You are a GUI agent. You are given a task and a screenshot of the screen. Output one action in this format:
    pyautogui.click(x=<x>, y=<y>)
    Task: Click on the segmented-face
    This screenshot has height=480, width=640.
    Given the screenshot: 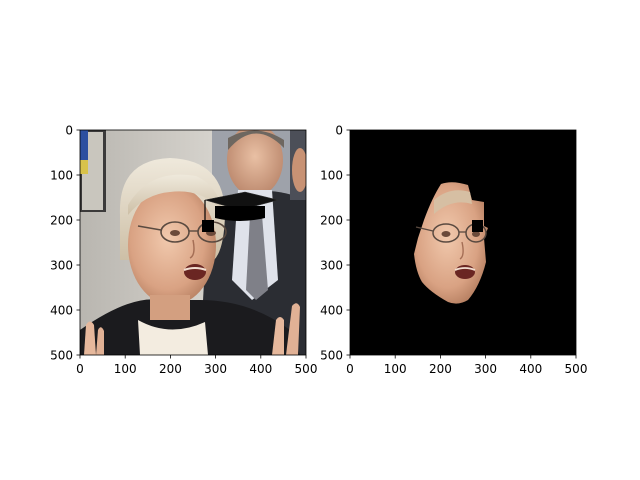 What is the action you would take?
    pyautogui.click(x=451, y=243)
    